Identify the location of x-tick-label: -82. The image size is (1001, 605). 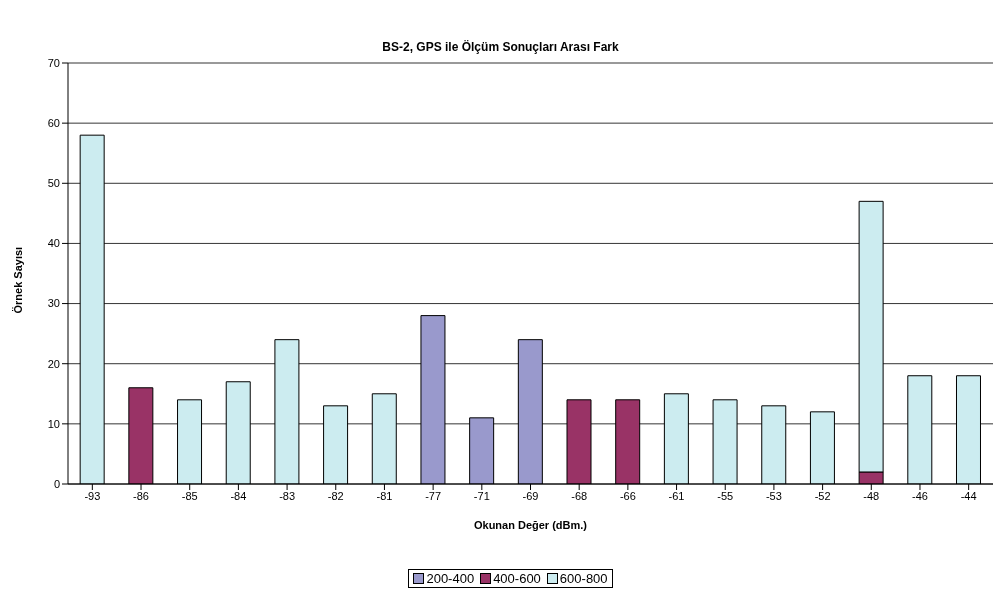
(335, 495).